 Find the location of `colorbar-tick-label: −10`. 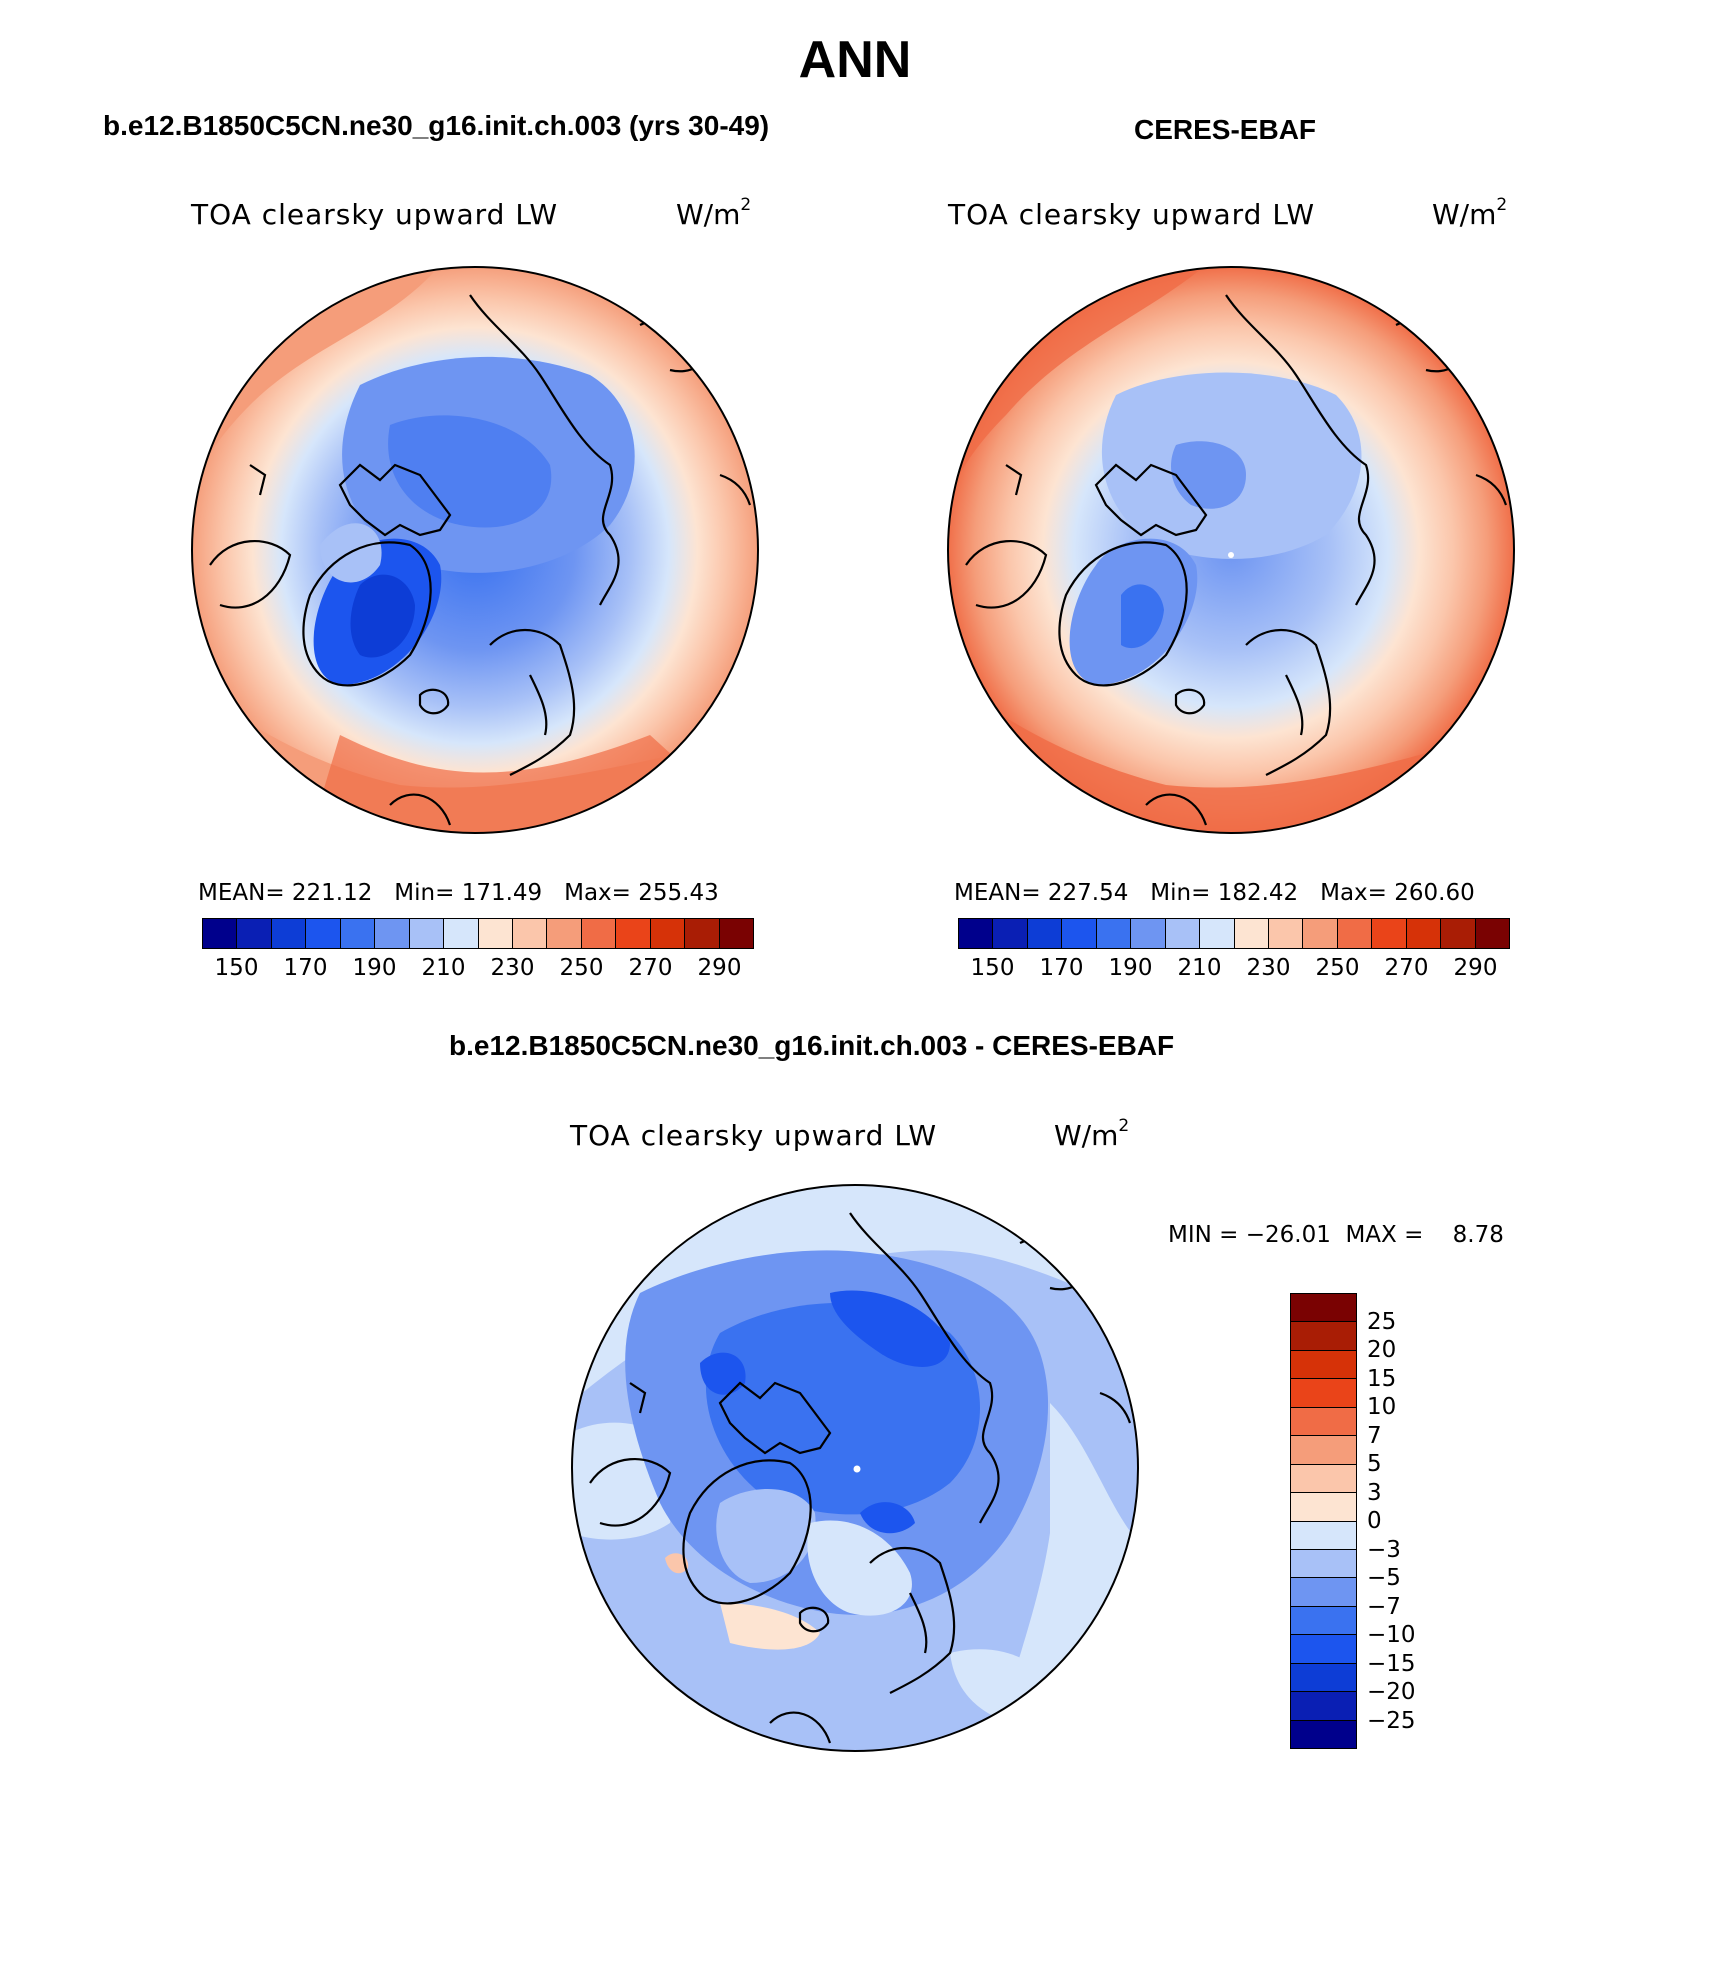

colorbar-tick-label: −10 is located at coordinates (1391, 1635).